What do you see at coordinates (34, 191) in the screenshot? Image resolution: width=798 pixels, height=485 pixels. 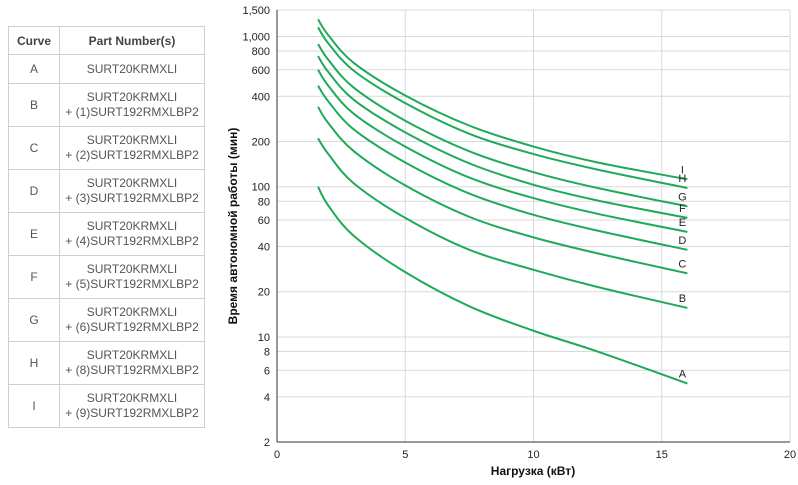 I see `curve-letter: D` at bounding box center [34, 191].